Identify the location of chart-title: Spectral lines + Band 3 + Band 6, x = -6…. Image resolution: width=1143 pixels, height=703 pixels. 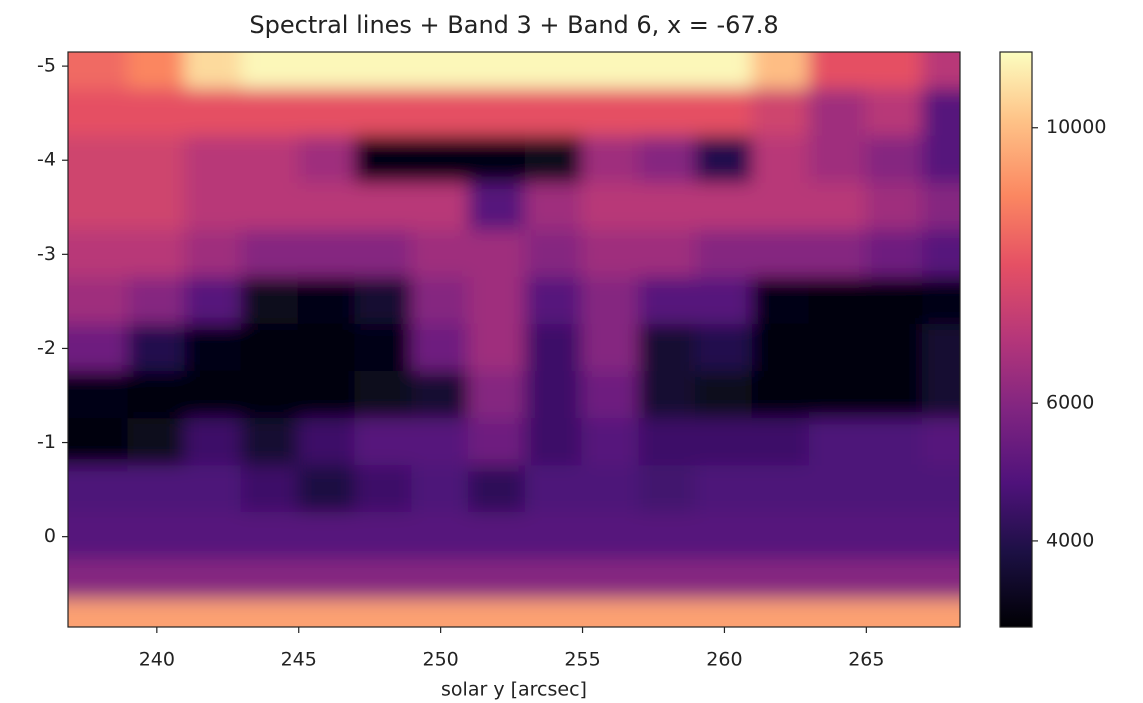
(513, 25).